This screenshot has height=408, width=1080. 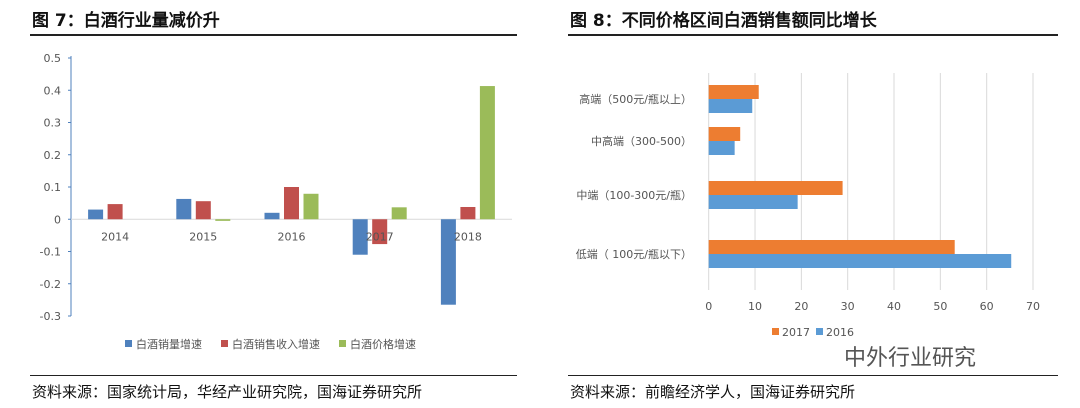 What do you see at coordinates (723, 21) in the screenshot?
I see `right-figure-title: 图 8：不同价格区间白酒销售额同比增长` at bounding box center [723, 21].